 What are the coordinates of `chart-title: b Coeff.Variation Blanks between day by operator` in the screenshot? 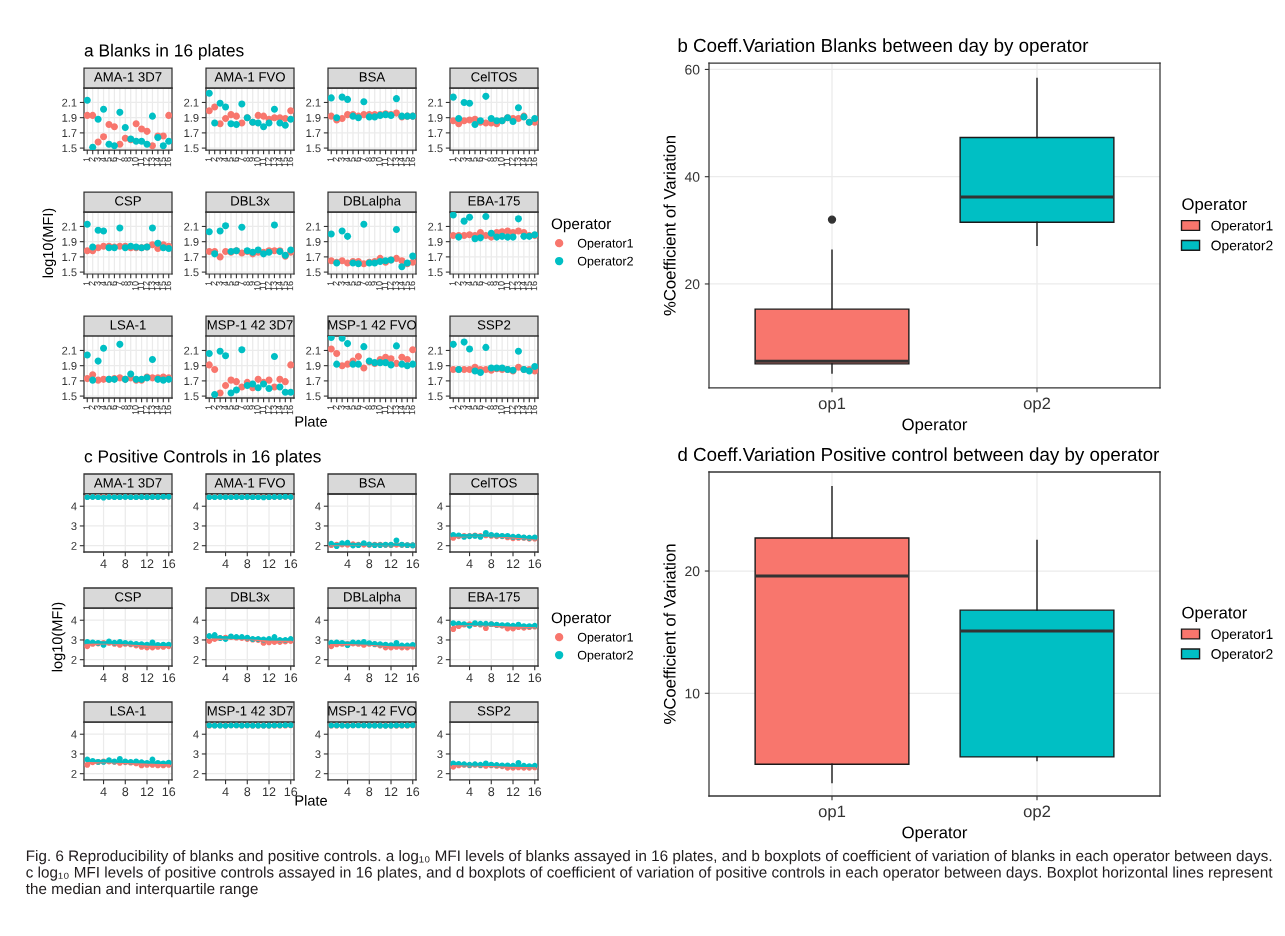 It's located at (883, 47).